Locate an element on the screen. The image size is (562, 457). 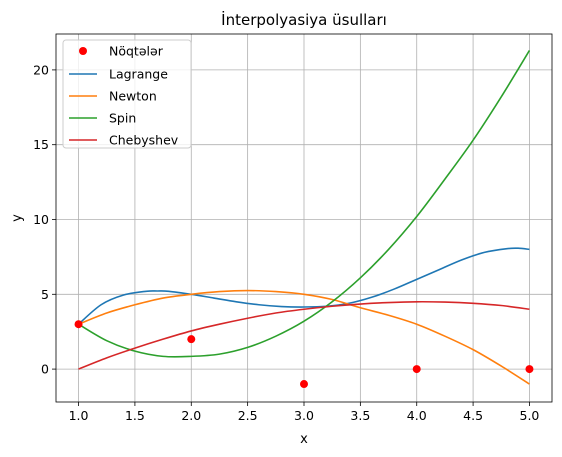
x-tick-label: 1.5 is located at coordinates (135, 415).